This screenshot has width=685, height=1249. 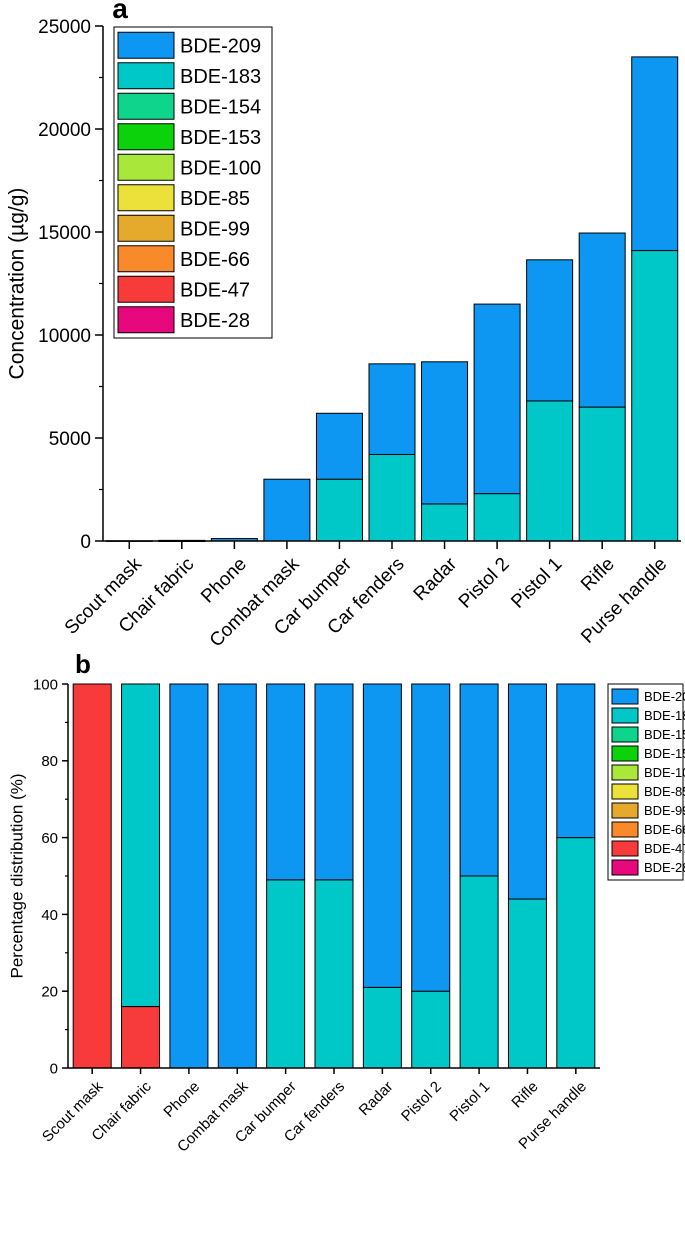 I want to click on y-axis-label: Percentage distribution (%), so click(x=16, y=875).